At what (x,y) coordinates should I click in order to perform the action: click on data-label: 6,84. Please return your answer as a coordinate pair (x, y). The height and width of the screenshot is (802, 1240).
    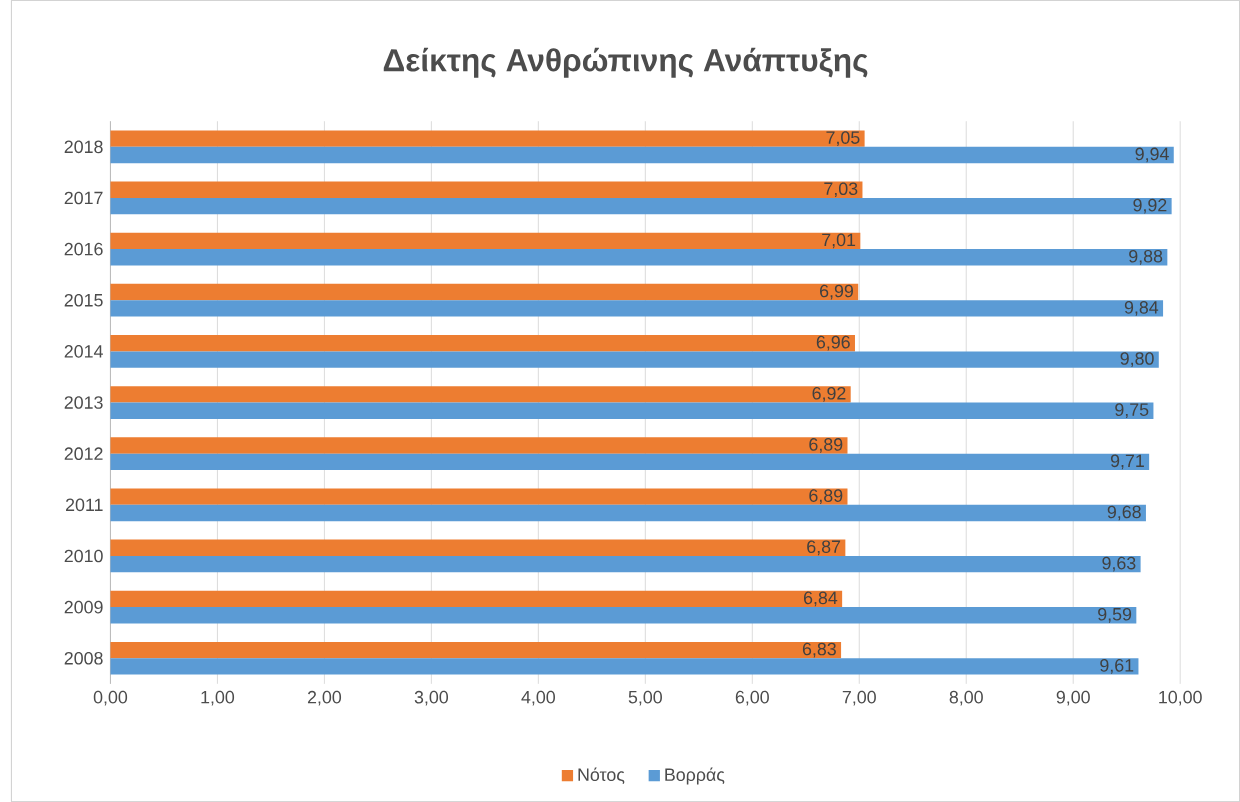
    Looking at the image, I should click on (820, 599).